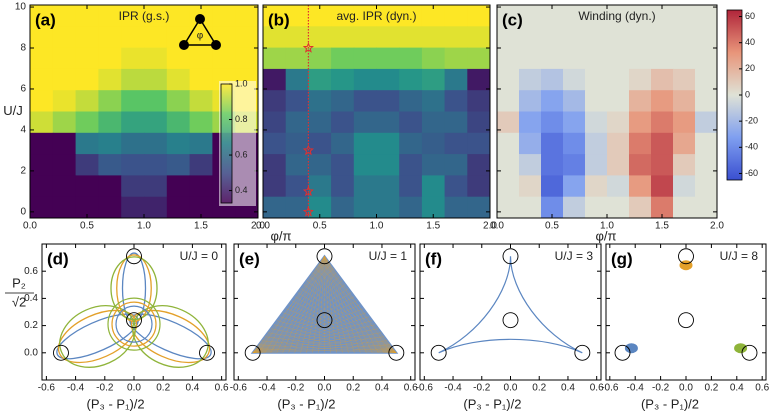 This screenshot has width=769, height=412. I want to click on x-tick-label: -0.4, so click(453, 388).